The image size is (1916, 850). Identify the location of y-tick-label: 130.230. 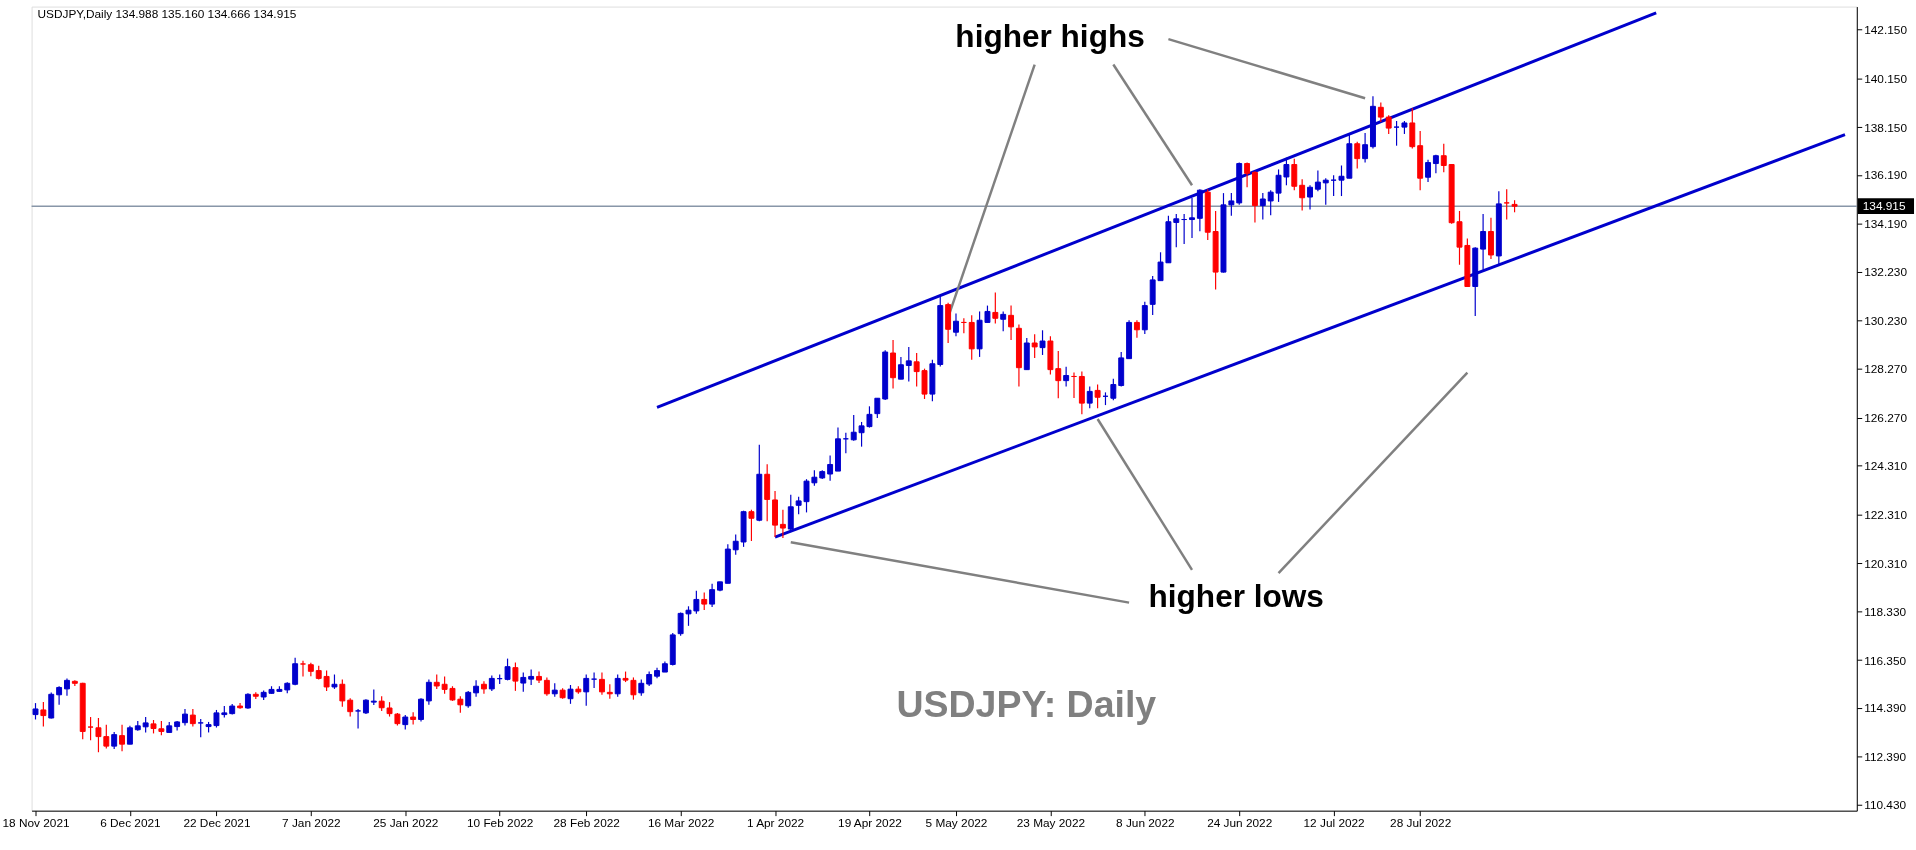
(1886, 321).